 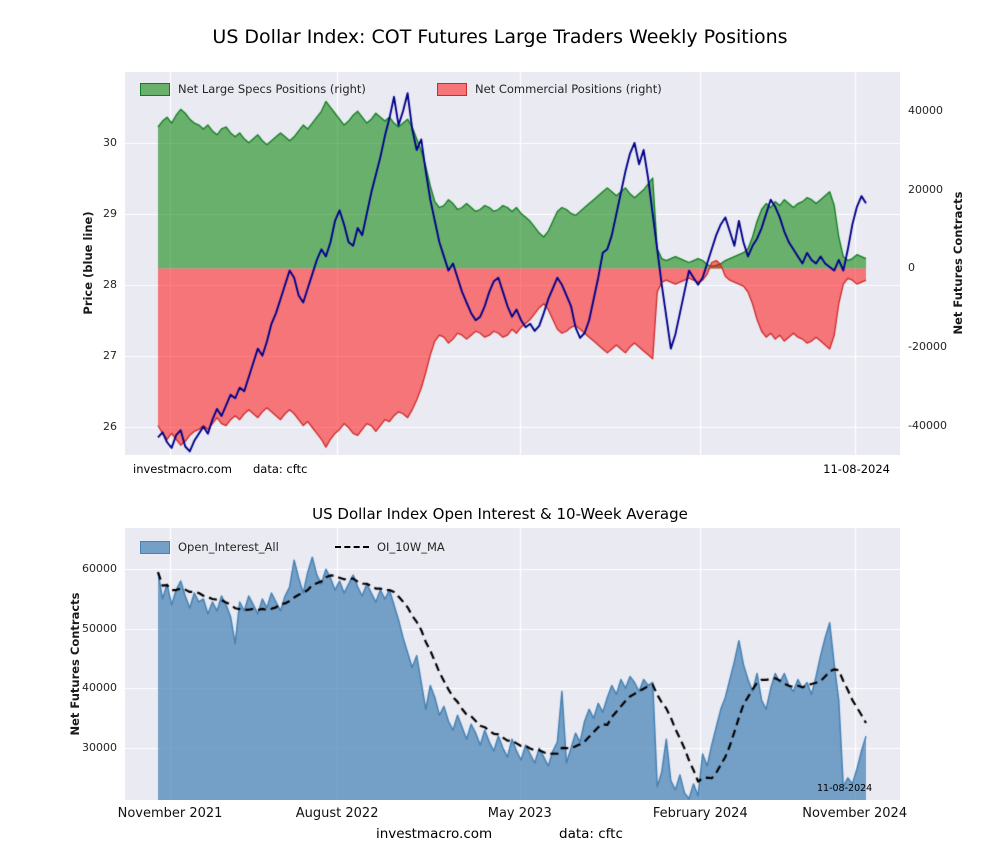 What do you see at coordinates (110, 142) in the screenshot?
I see `price-ytick-label: 30` at bounding box center [110, 142].